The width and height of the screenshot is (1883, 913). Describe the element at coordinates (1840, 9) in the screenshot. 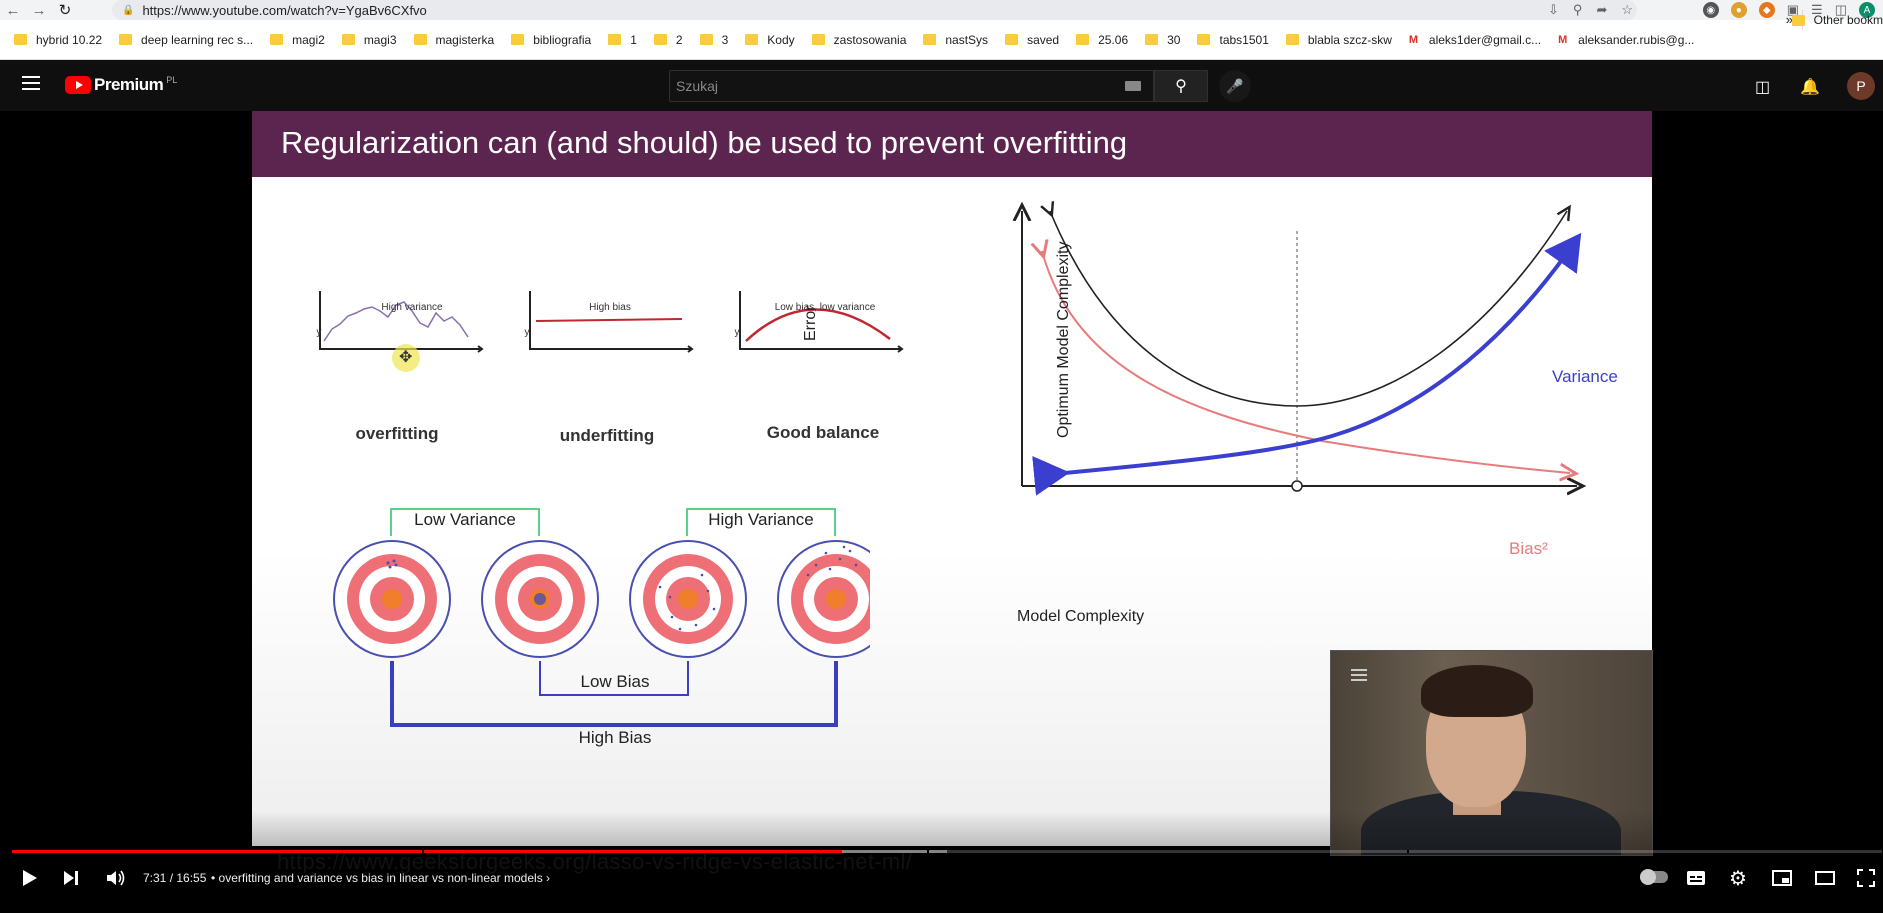

I see `side-panel-icon: ◫` at that location.